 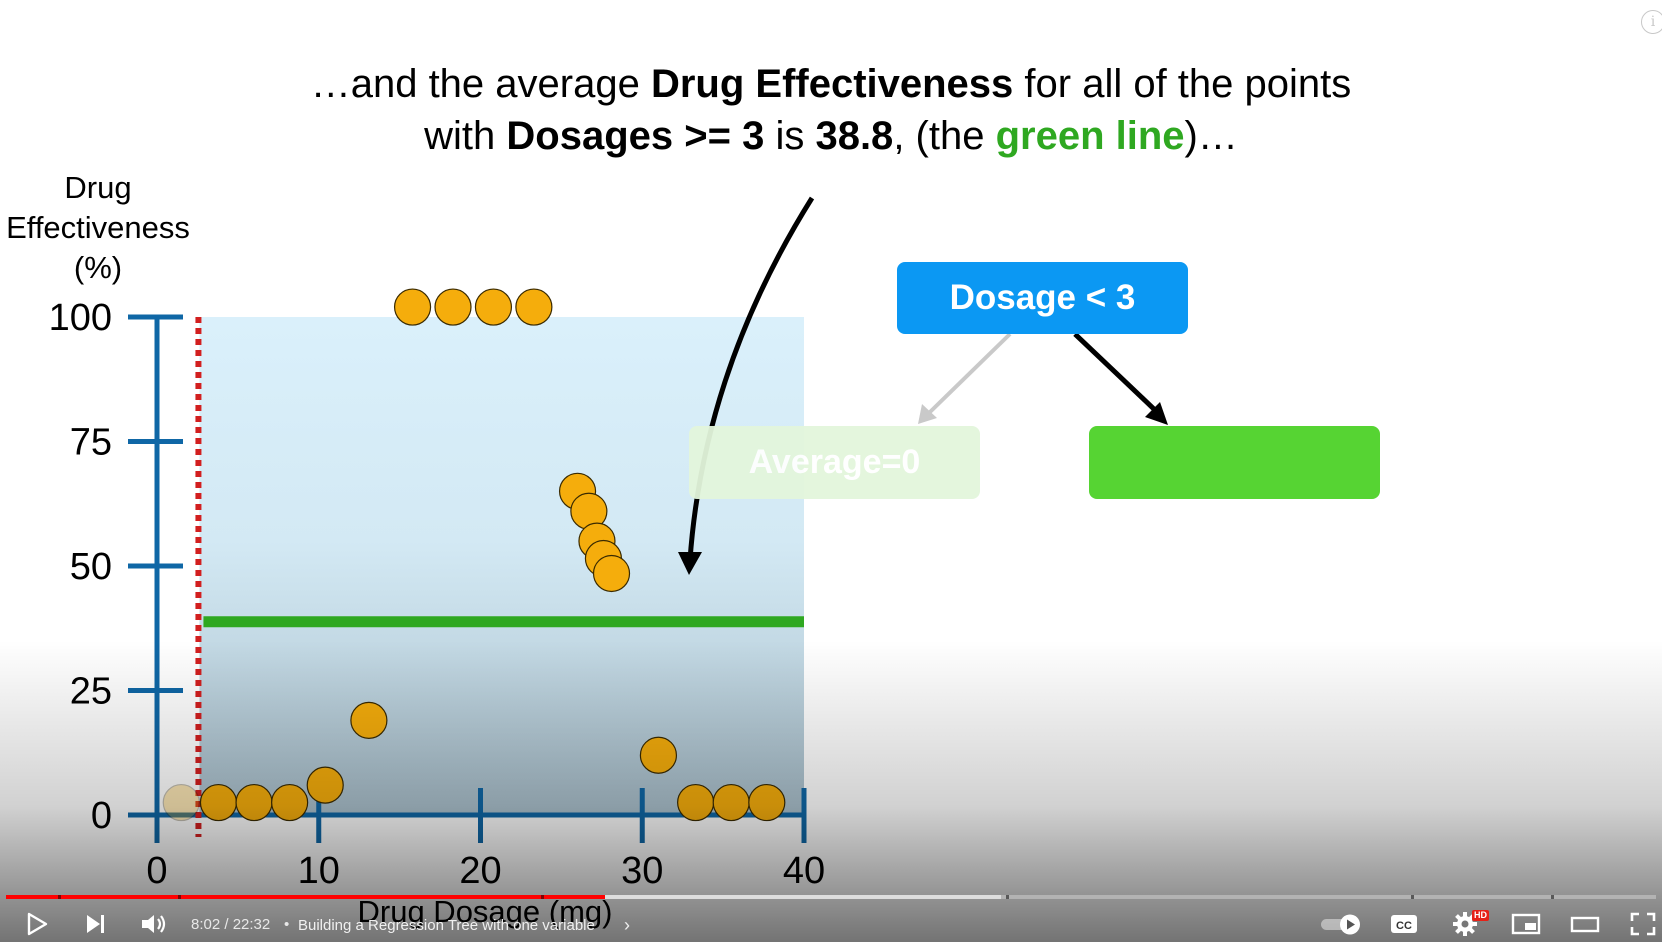 What do you see at coordinates (465, 136) in the screenshot?
I see `caption-text: with` at bounding box center [465, 136].